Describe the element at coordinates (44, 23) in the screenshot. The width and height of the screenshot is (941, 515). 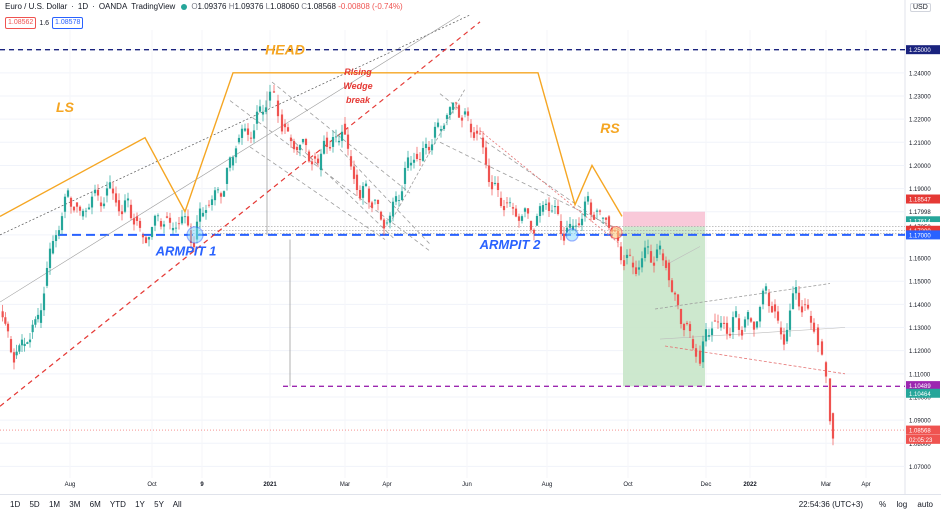
I see `spread-value: 1.6` at that location.